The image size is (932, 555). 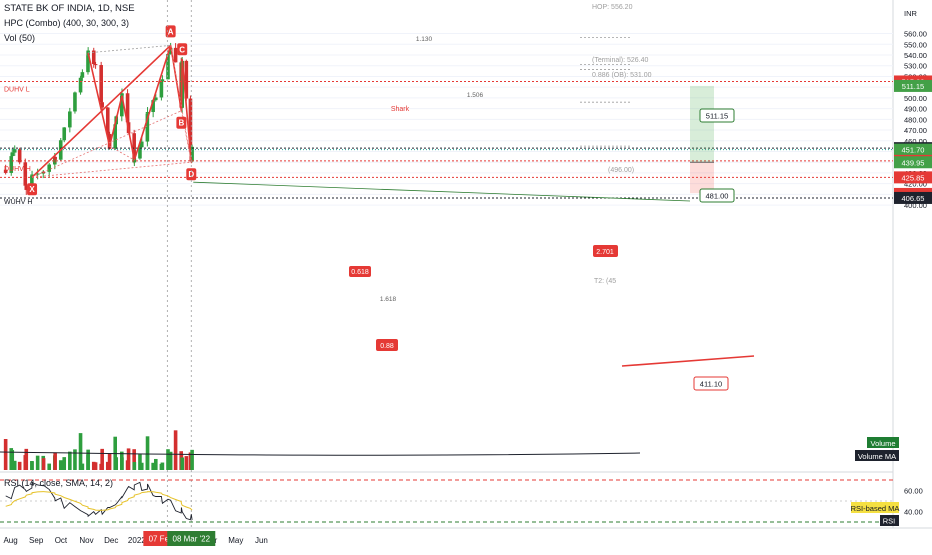 I want to click on hpc-level-label: WUHV H, so click(x=18, y=202).